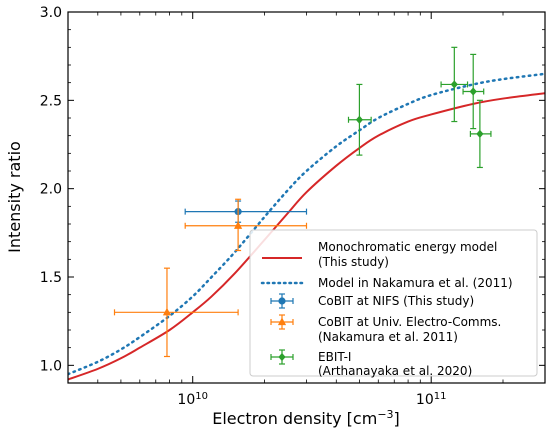 The image size is (550, 434). I want to click on legend-label-nakamura-model: Model in Nakamura et al. (2011), so click(415, 283).